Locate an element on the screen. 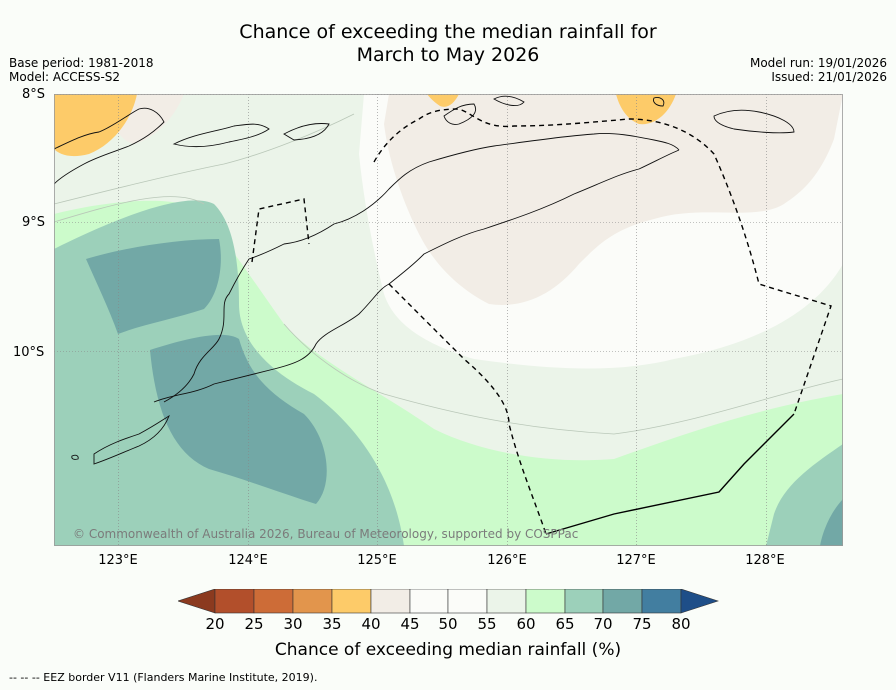  lon-label-123e: 123°E is located at coordinates (118, 560).